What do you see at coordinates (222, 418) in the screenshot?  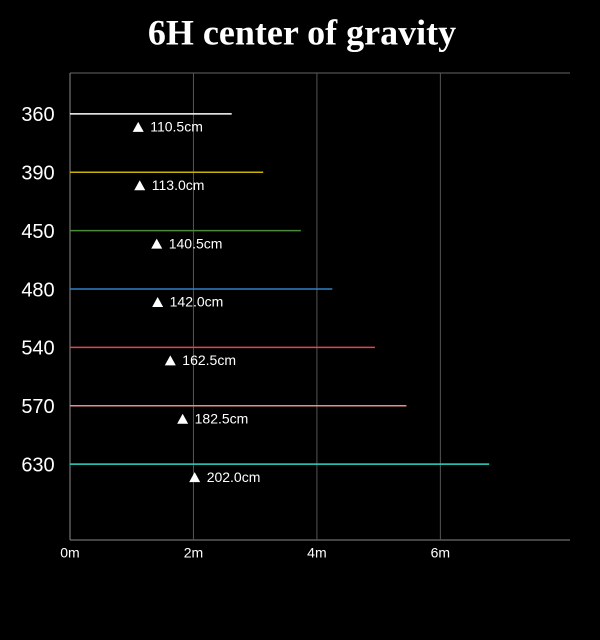 I see `marker-label: 182.5cm` at bounding box center [222, 418].